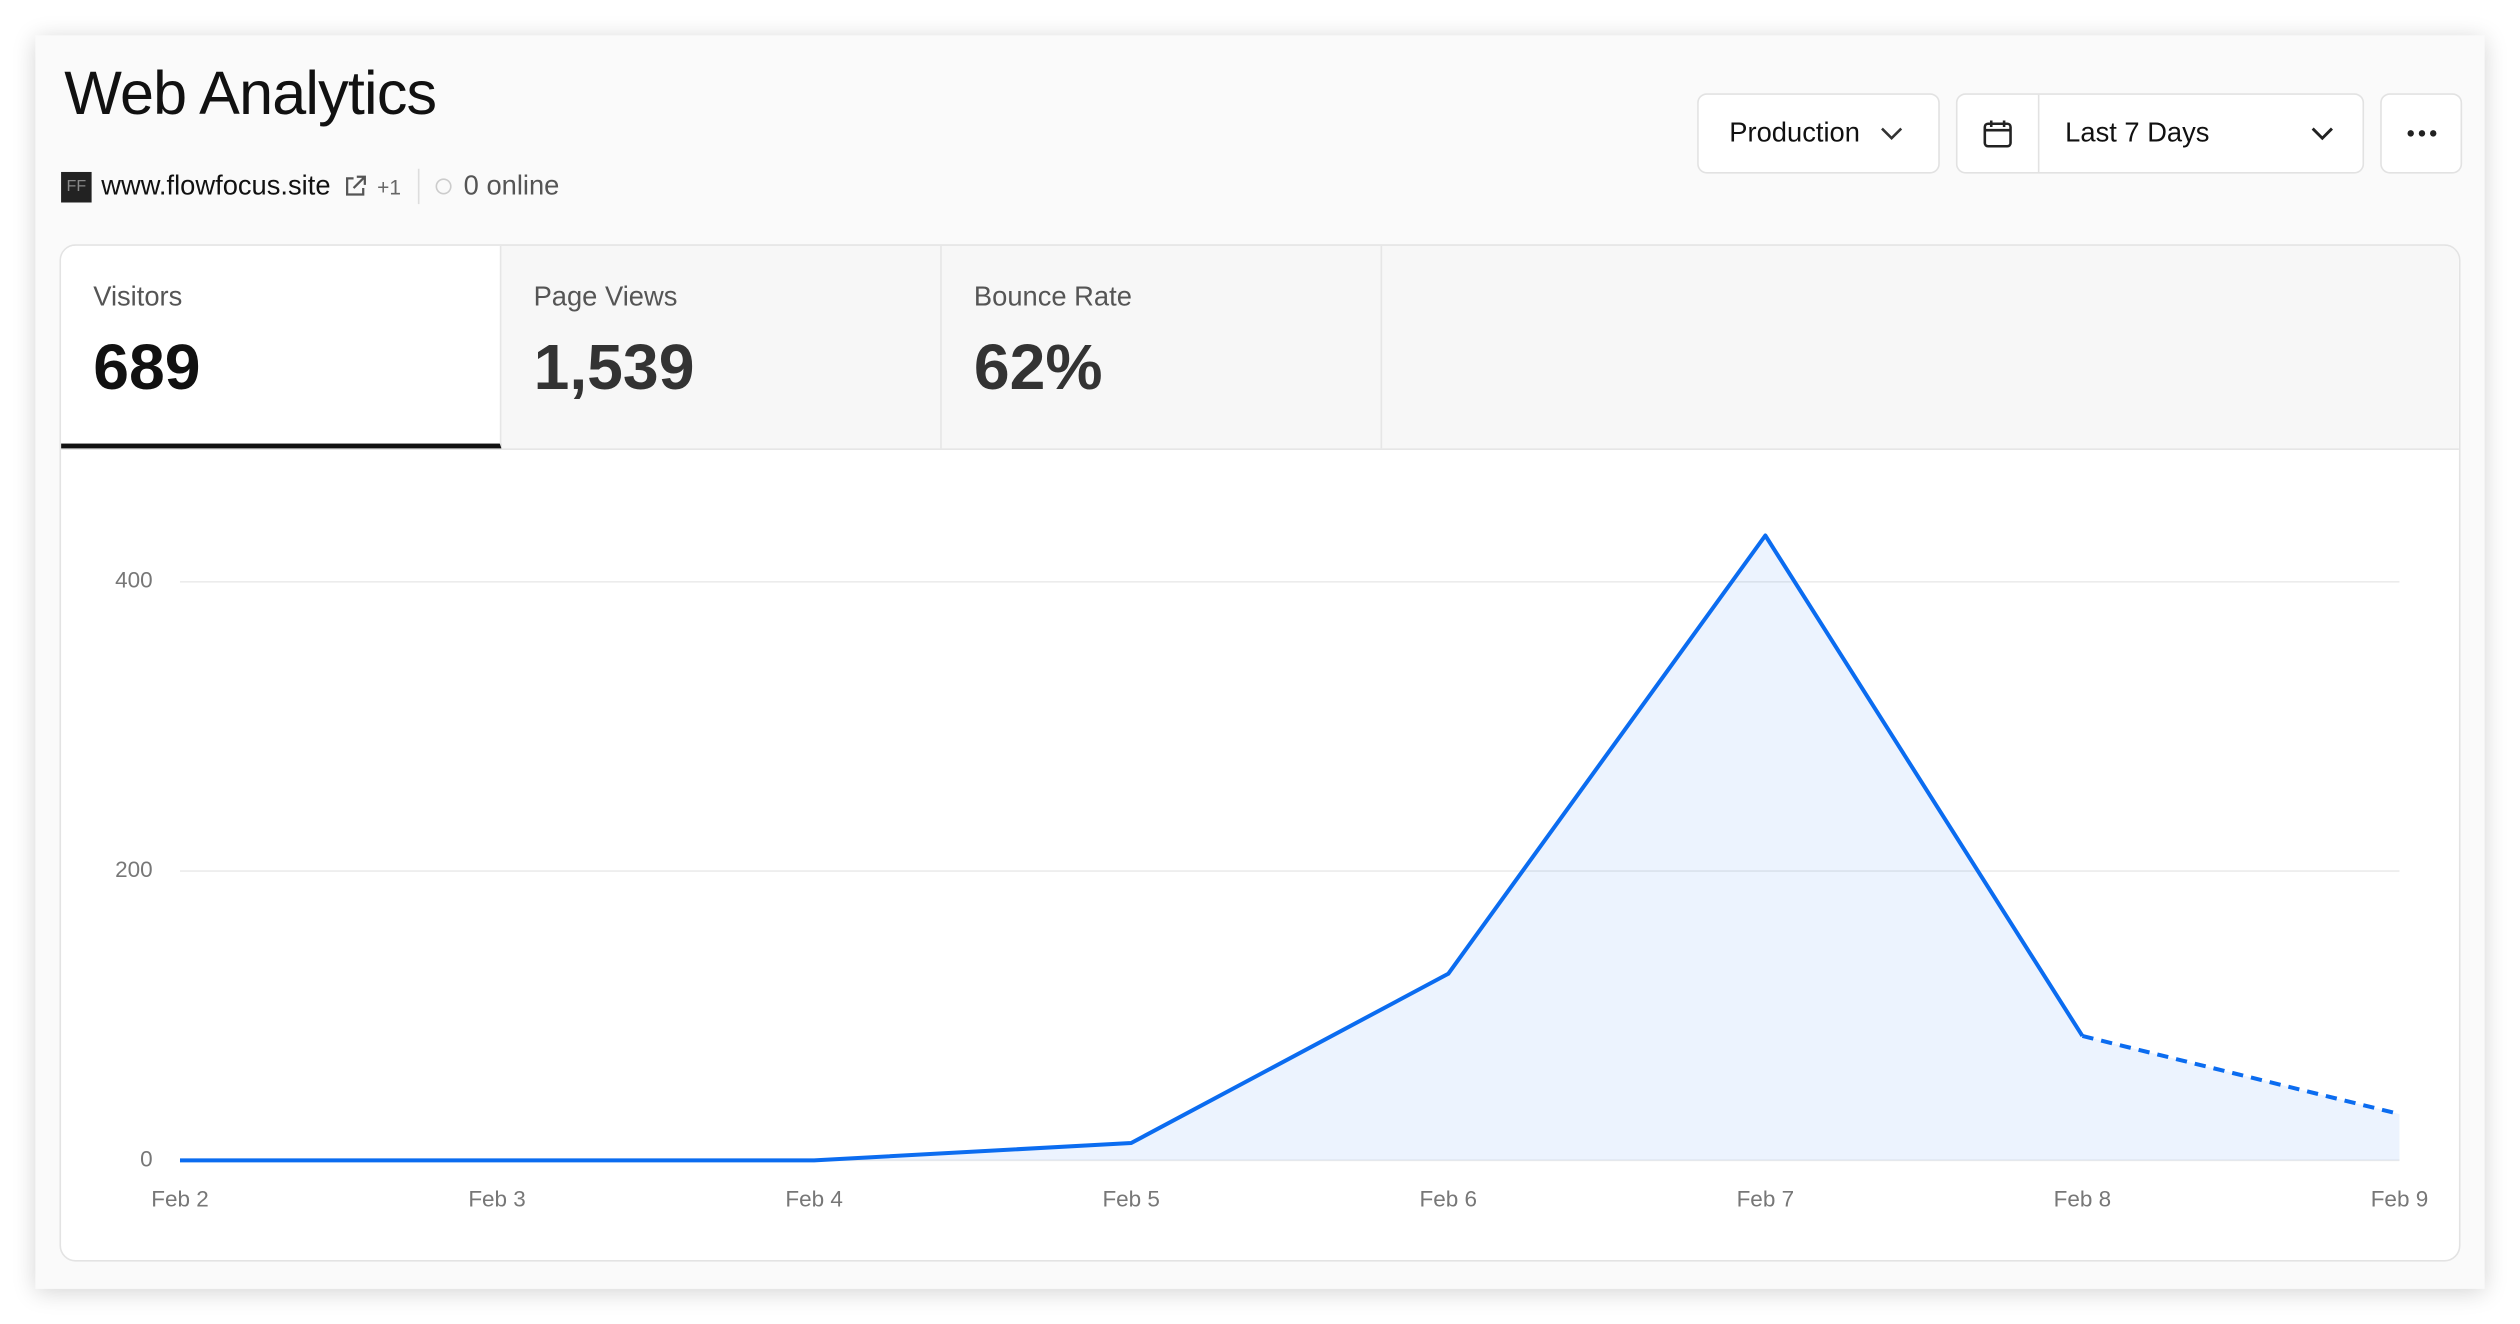  I want to click on y-tick-label: 400, so click(134, 580).